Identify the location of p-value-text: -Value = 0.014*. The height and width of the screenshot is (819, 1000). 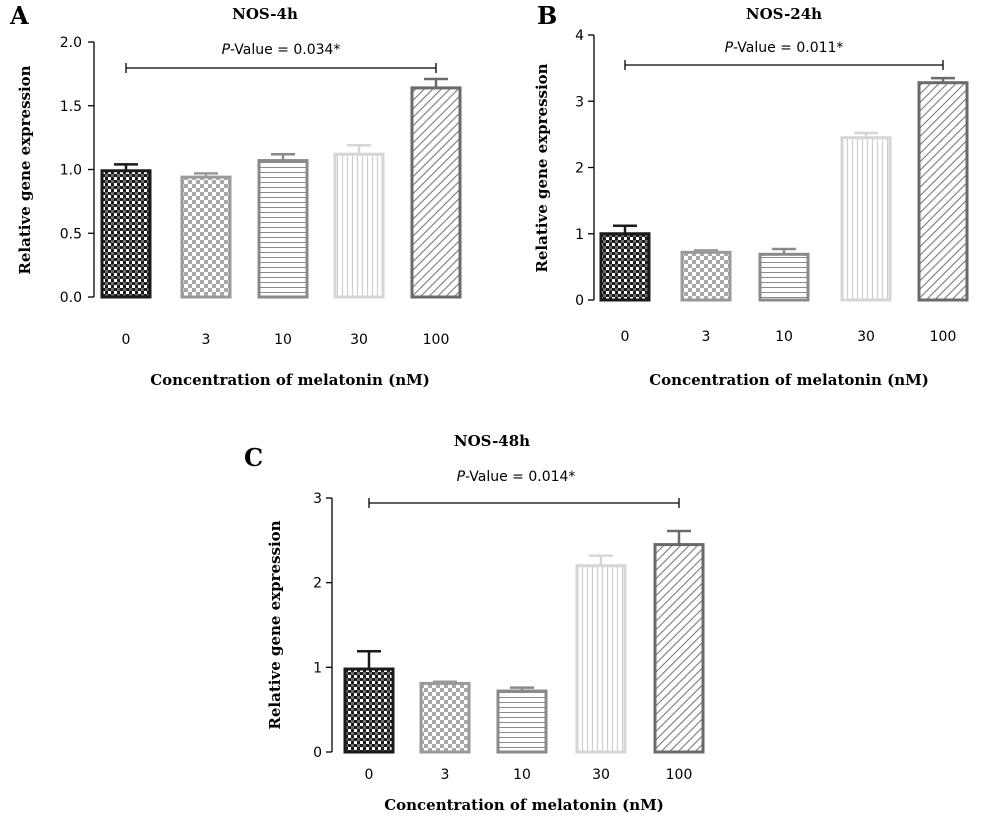
(520, 477).